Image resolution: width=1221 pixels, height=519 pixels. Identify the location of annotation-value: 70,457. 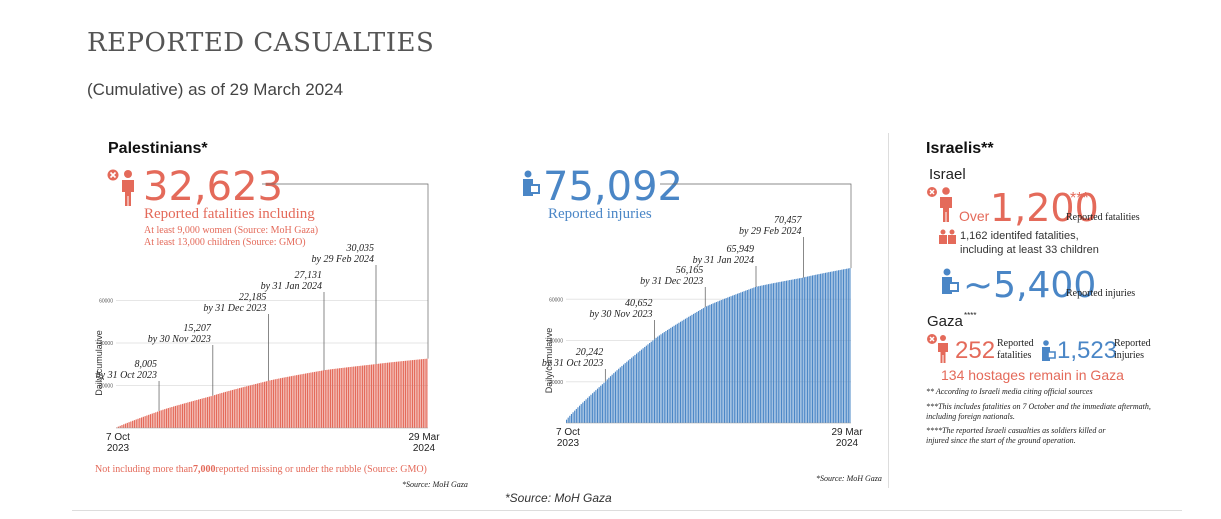
(788, 220).